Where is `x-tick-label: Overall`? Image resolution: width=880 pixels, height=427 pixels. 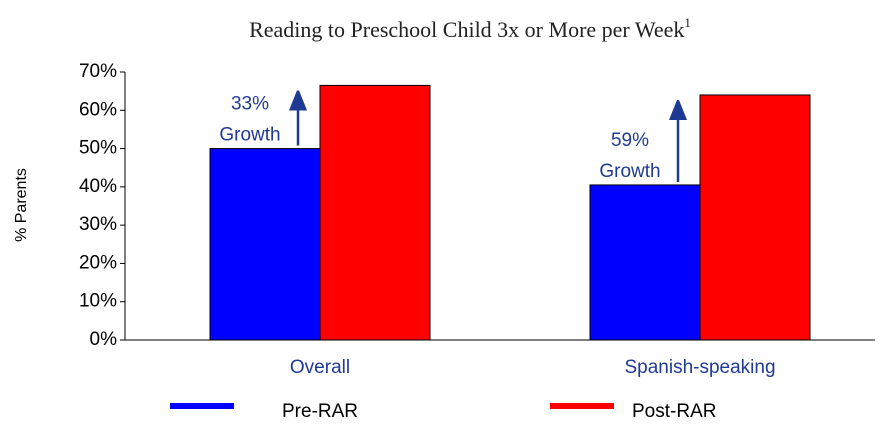
x-tick-label: Overall is located at coordinates (320, 367).